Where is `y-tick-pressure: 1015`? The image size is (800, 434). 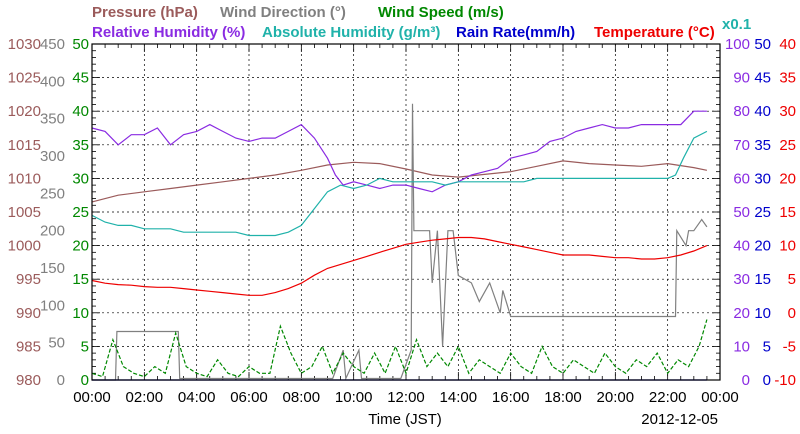
y-tick-pressure: 1015 is located at coordinates (24, 145).